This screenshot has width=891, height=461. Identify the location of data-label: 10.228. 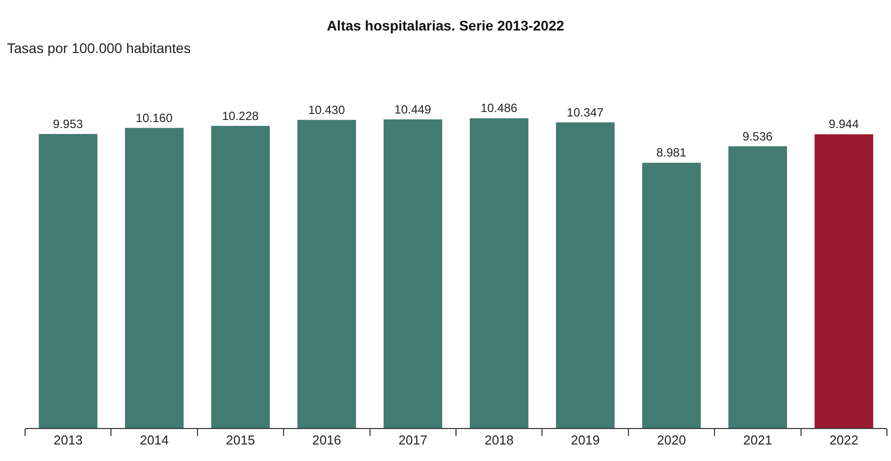
(241, 115).